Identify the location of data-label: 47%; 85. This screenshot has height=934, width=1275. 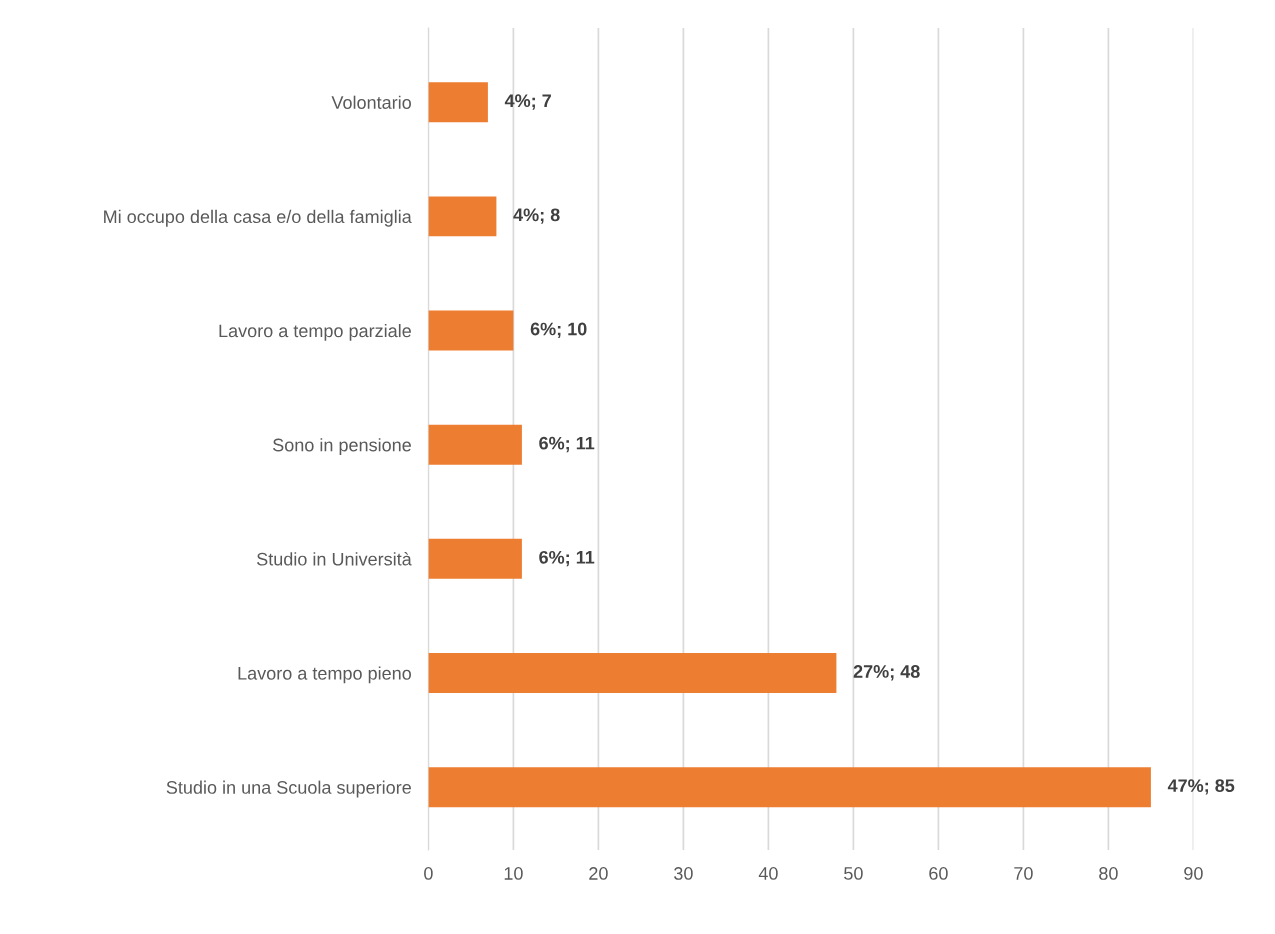
(1201, 787).